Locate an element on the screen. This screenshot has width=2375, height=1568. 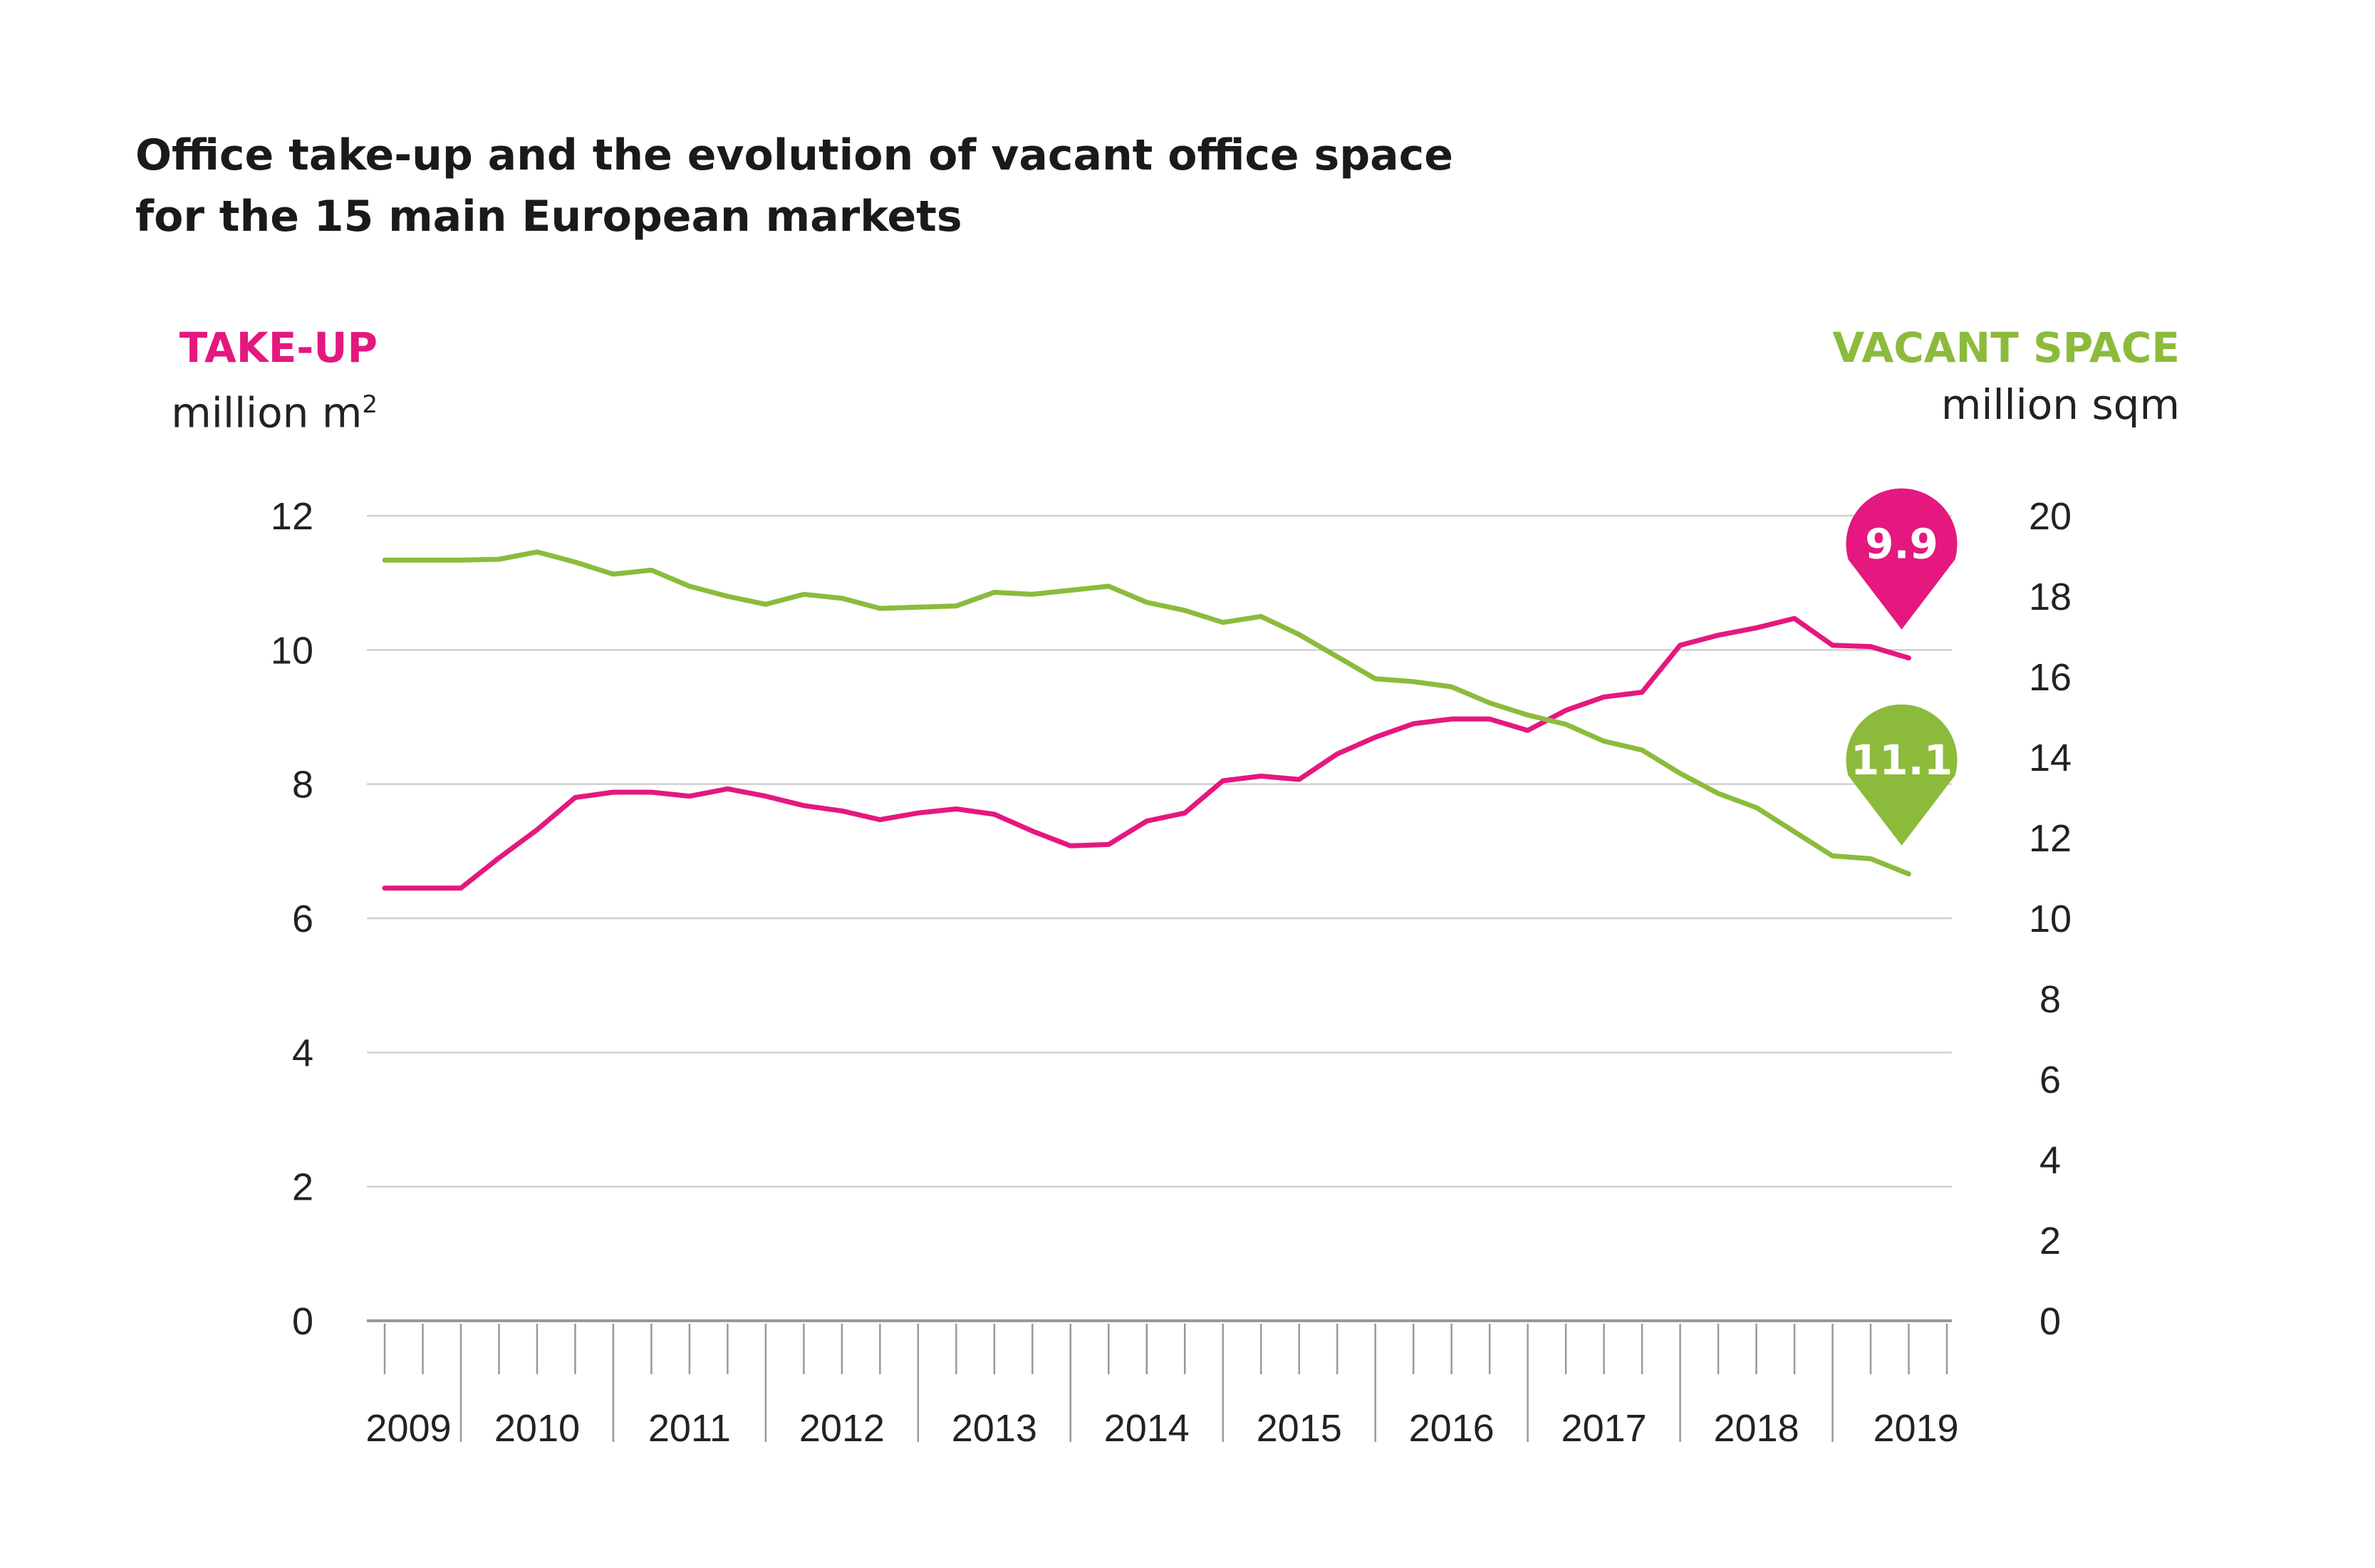
right-tick-label: 2 is located at coordinates (2050, 1241).